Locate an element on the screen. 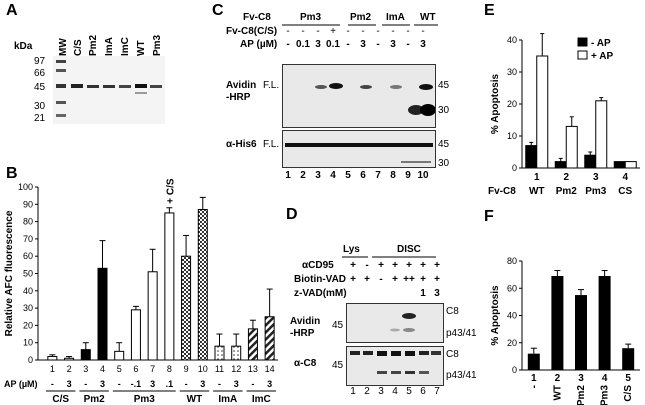  b-ap-value-13: - is located at coordinates (252, 384).